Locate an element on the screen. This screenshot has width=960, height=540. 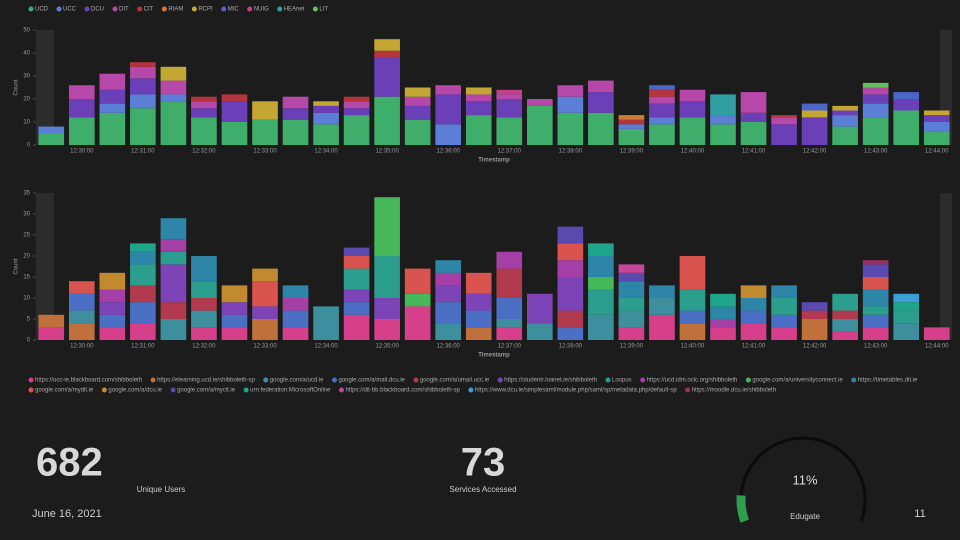
x-tick-label: 12:35:00 is located at coordinates (387, 152).